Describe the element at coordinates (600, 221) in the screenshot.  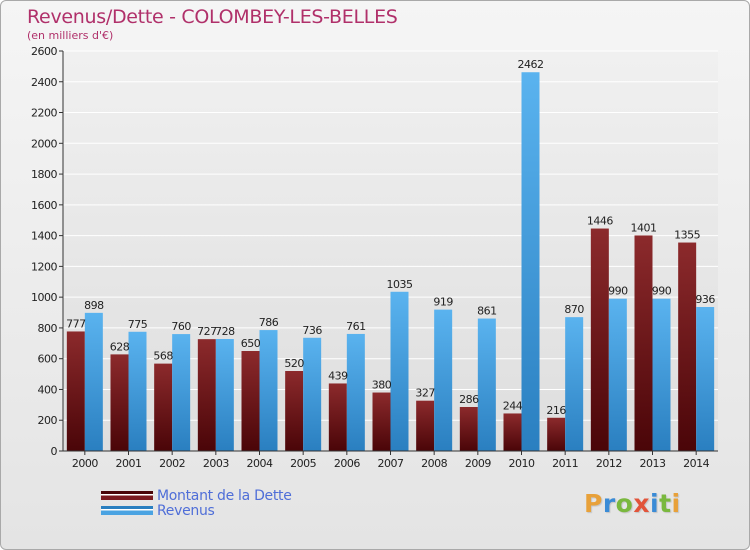
I see `data-label-debt: 1446` at that location.